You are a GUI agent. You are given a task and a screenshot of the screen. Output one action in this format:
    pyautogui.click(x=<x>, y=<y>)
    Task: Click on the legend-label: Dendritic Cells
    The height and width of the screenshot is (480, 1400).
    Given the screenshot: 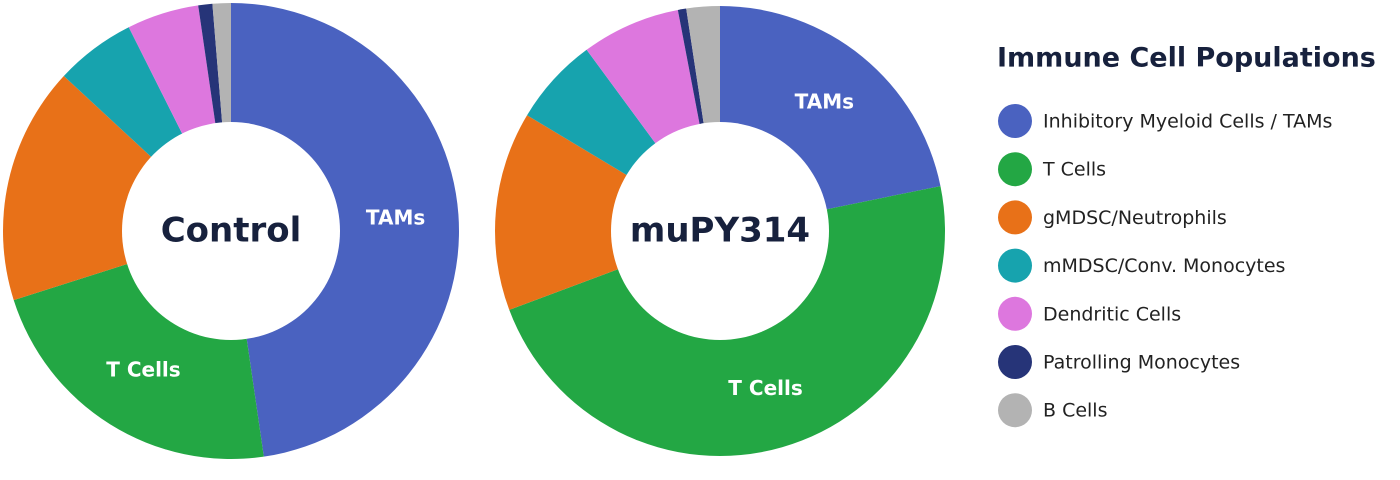 What is the action you would take?
    pyautogui.click(x=1112, y=314)
    